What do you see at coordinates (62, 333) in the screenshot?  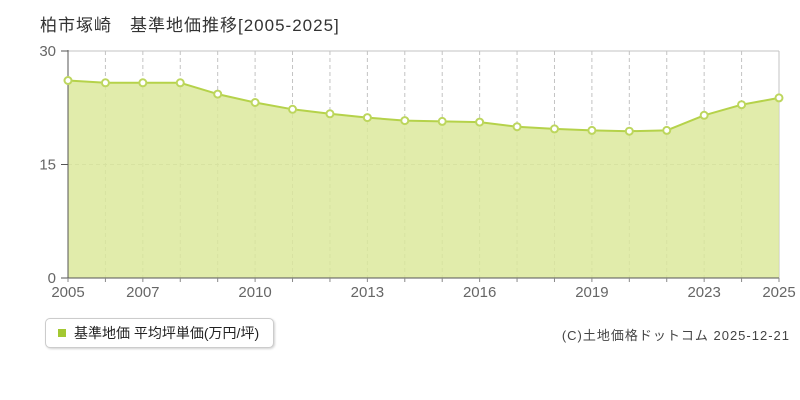 I see `legend-marker-square` at bounding box center [62, 333].